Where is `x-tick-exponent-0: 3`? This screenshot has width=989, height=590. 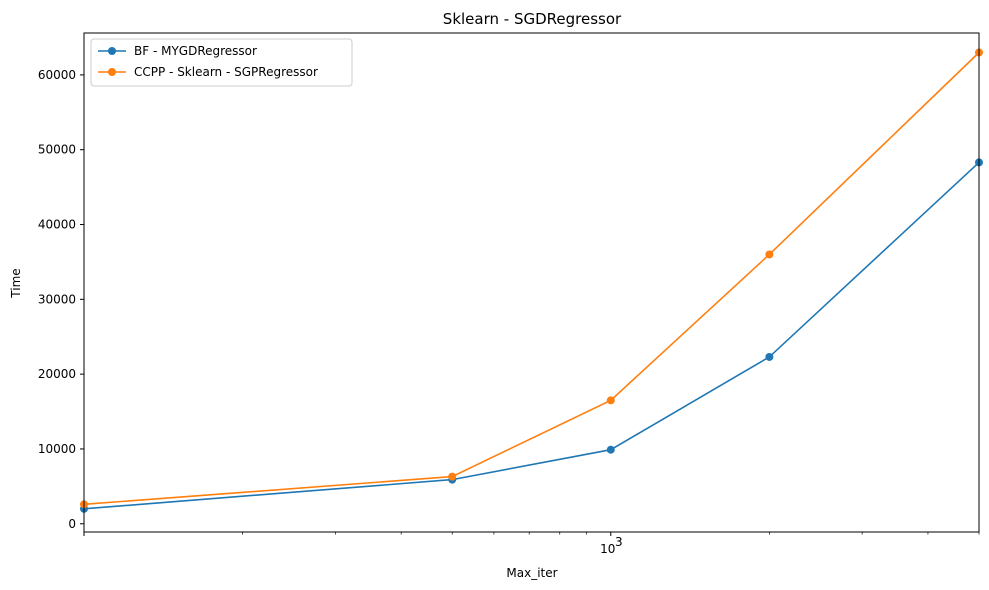 x-tick-exponent-0: 3 is located at coordinates (619, 542).